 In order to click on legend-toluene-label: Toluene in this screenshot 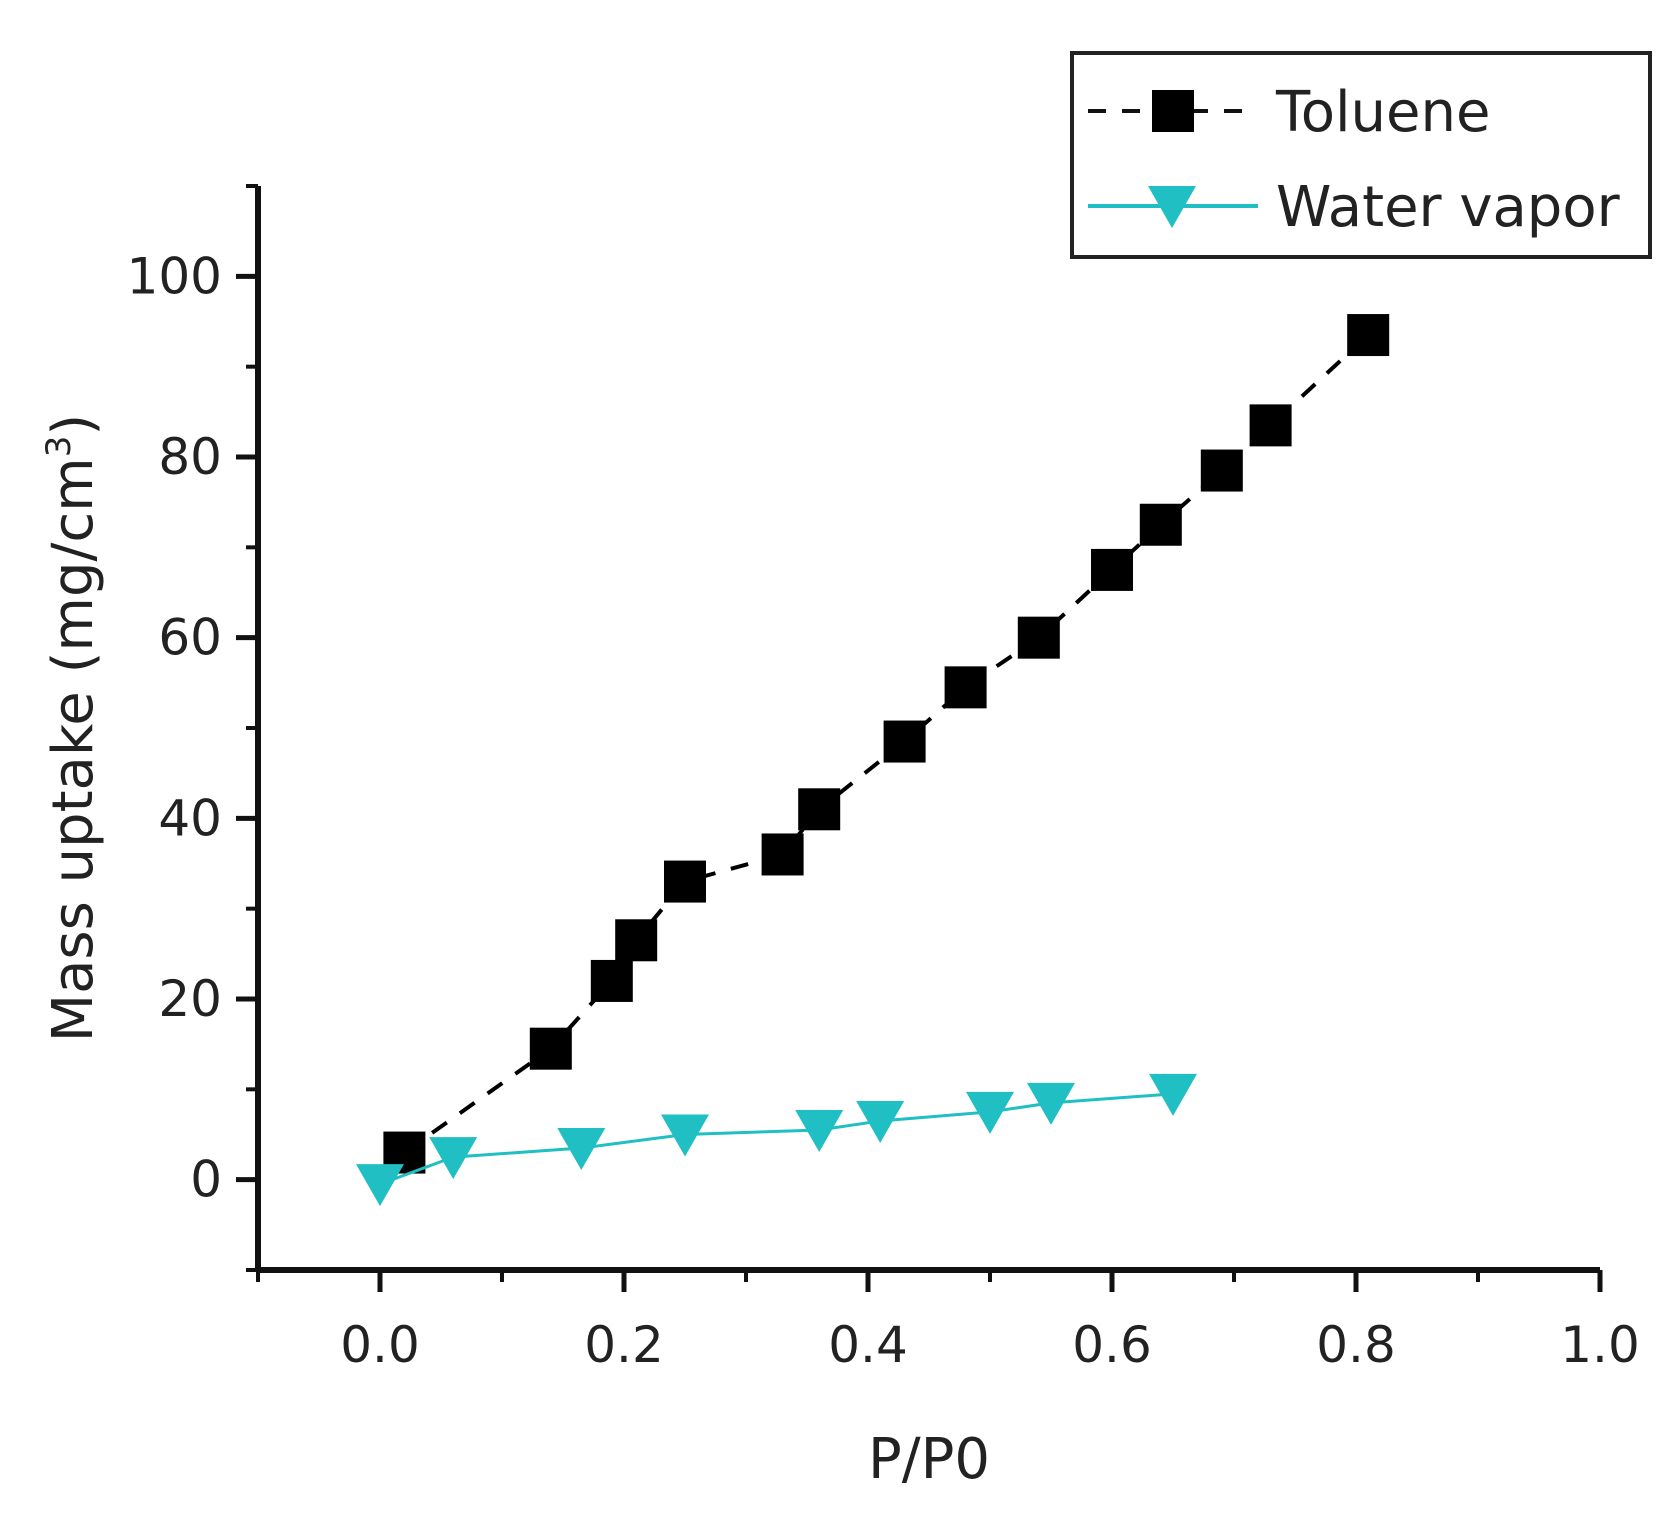, I will do `click(1382, 112)`.